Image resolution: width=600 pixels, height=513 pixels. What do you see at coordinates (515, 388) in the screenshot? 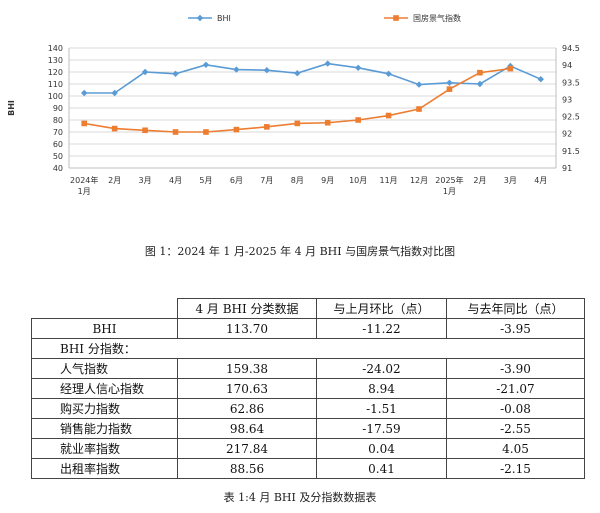
I see `table-cell: -21.07` at bounding box center [515, 388].